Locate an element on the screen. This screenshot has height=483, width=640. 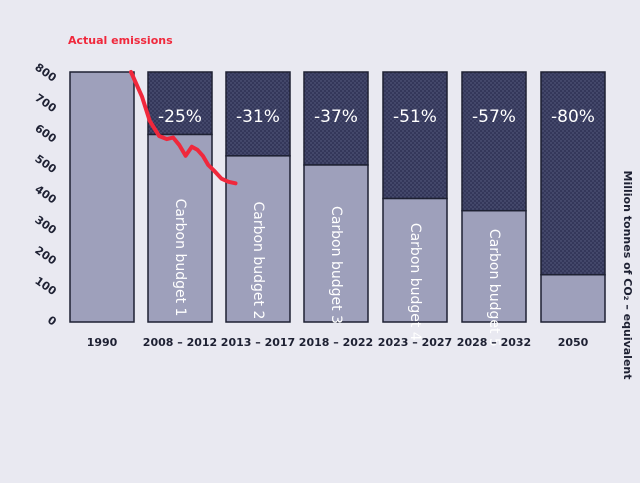
x-tick-label: 1990 is located at coordinates (102, 342).